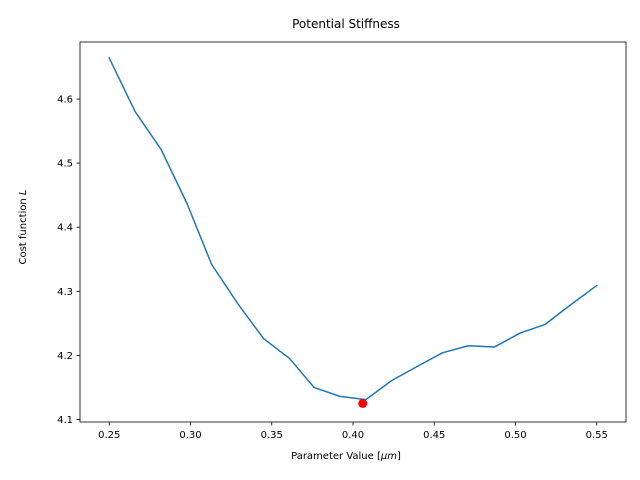  I want to click on y-tick-label: 4.4, so click(65, 228).